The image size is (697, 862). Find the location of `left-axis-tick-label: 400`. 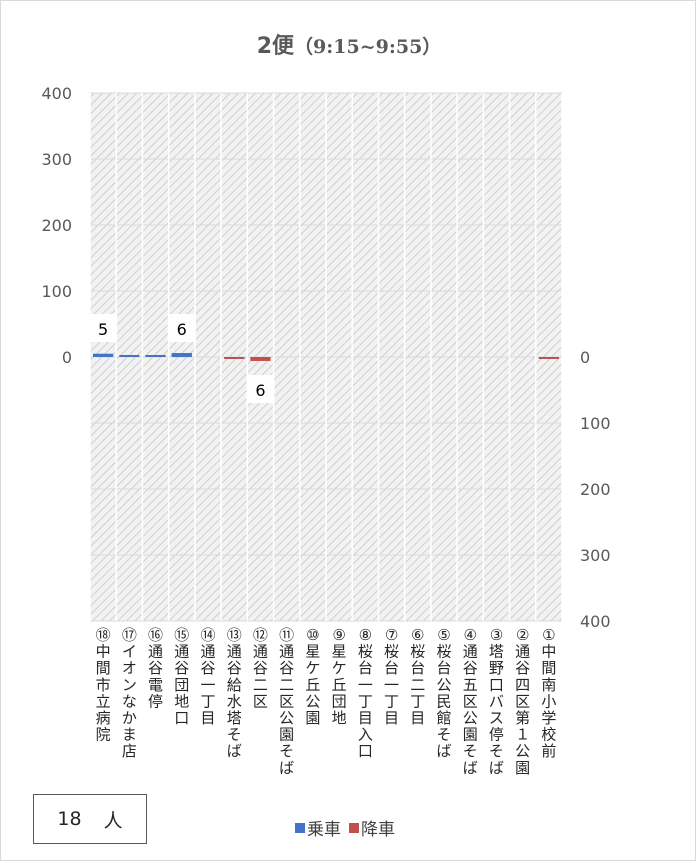

left-axis-tick-label: 400 is located at coordinates (56, 93).